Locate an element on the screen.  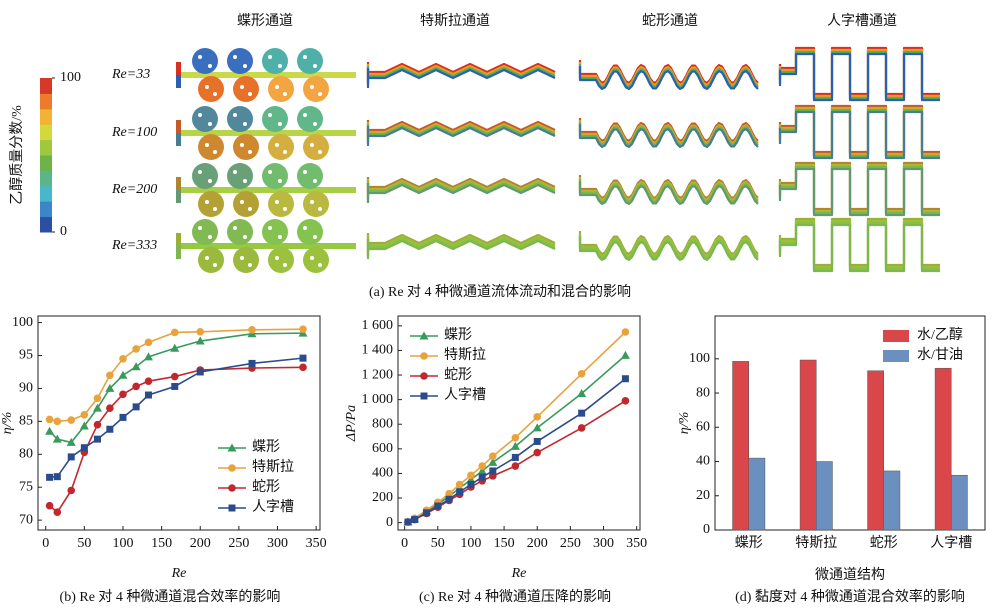
x-tick-label: 人字槽 is located at coordinates (951, 543).